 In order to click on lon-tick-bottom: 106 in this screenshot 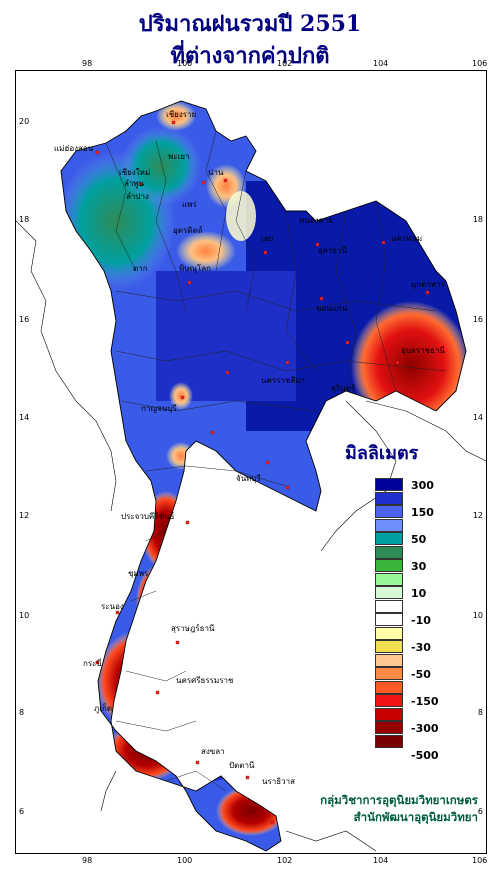, I will do `click(480, 860)`.